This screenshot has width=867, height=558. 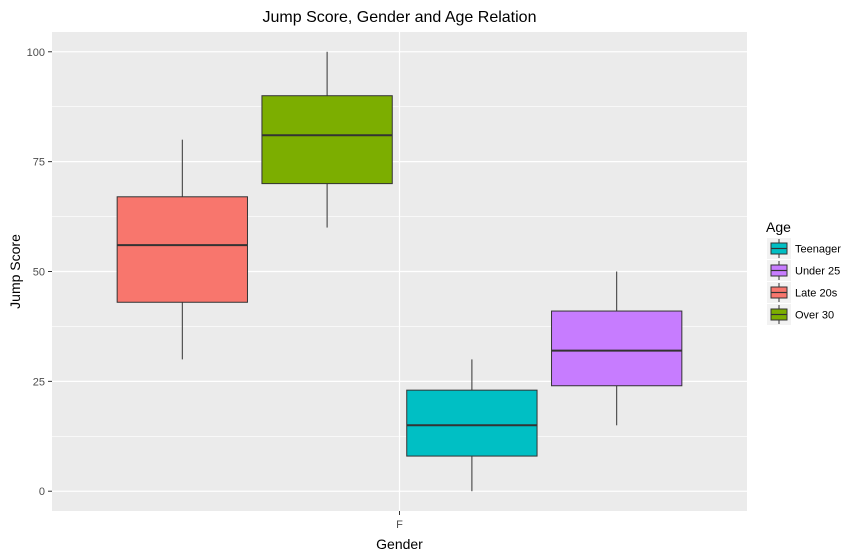 What do you see at coordinates (39, 382) in the screenshot?
I see `y-tick-label: 25` at bounding box center [39, 382].